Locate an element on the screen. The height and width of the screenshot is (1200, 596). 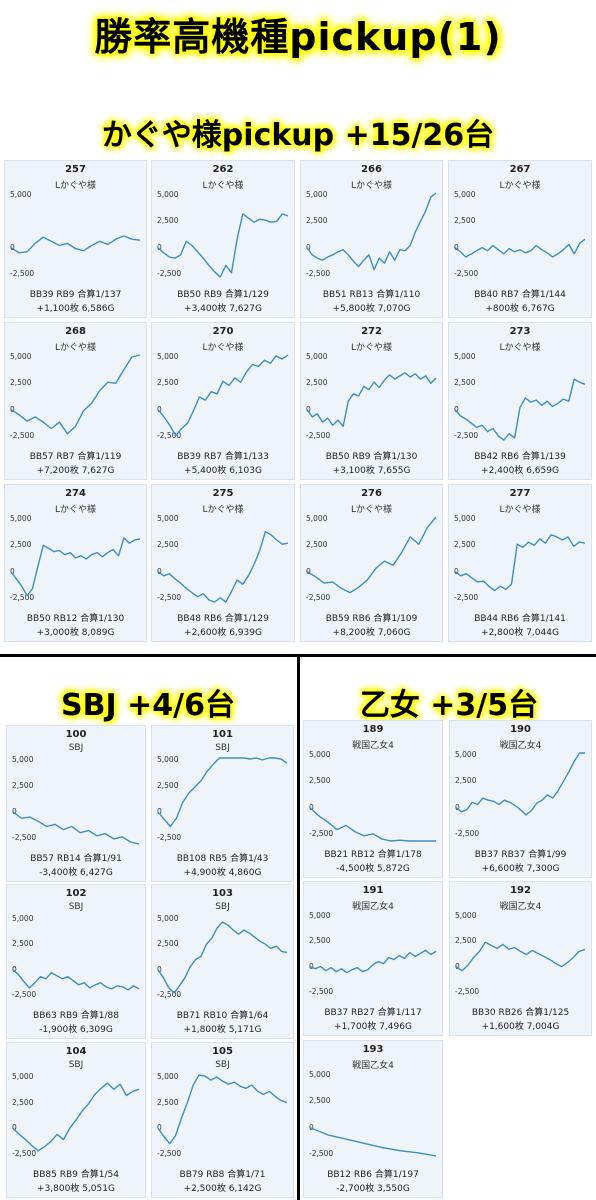
machine-number: 257 is located at coordinates (75, 169).